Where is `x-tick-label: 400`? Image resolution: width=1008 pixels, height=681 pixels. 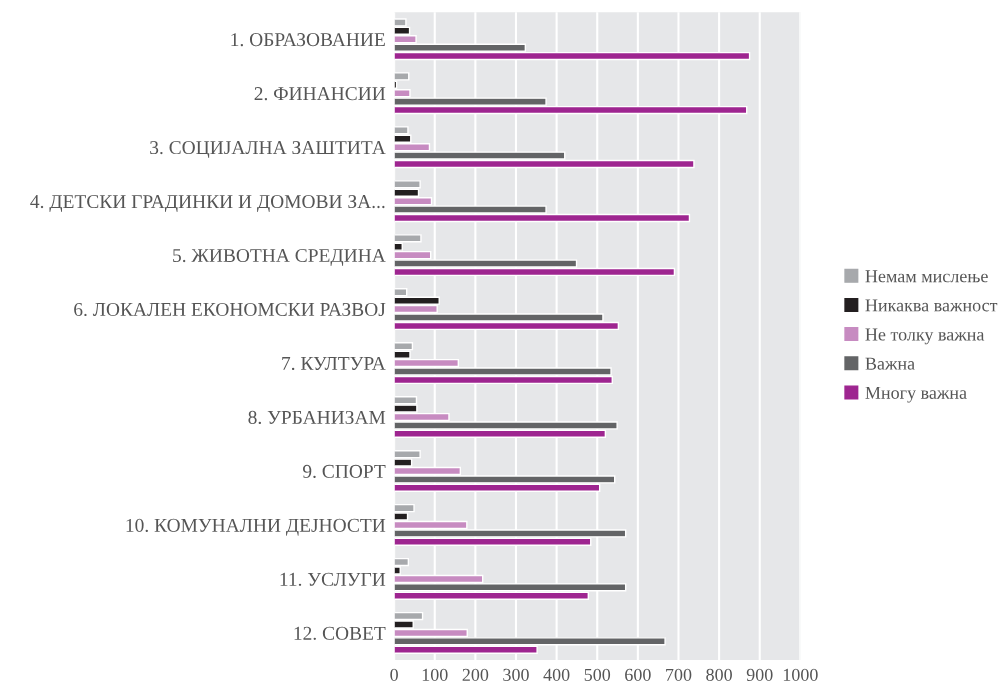
x-tick-label: 400 is located at coordinates (556, 674).